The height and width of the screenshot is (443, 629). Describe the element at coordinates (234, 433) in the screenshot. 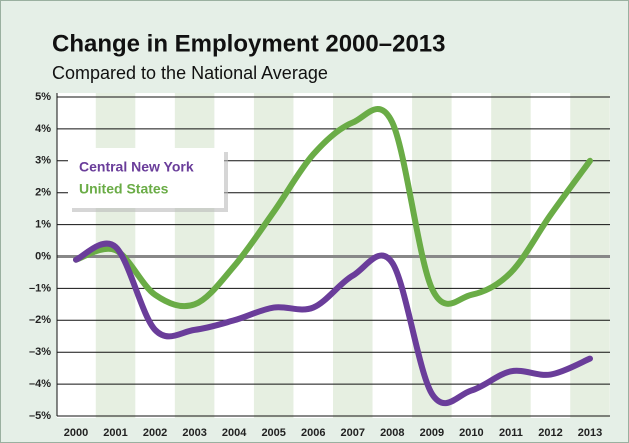

I see `x-tick-label: 2004` at that location.